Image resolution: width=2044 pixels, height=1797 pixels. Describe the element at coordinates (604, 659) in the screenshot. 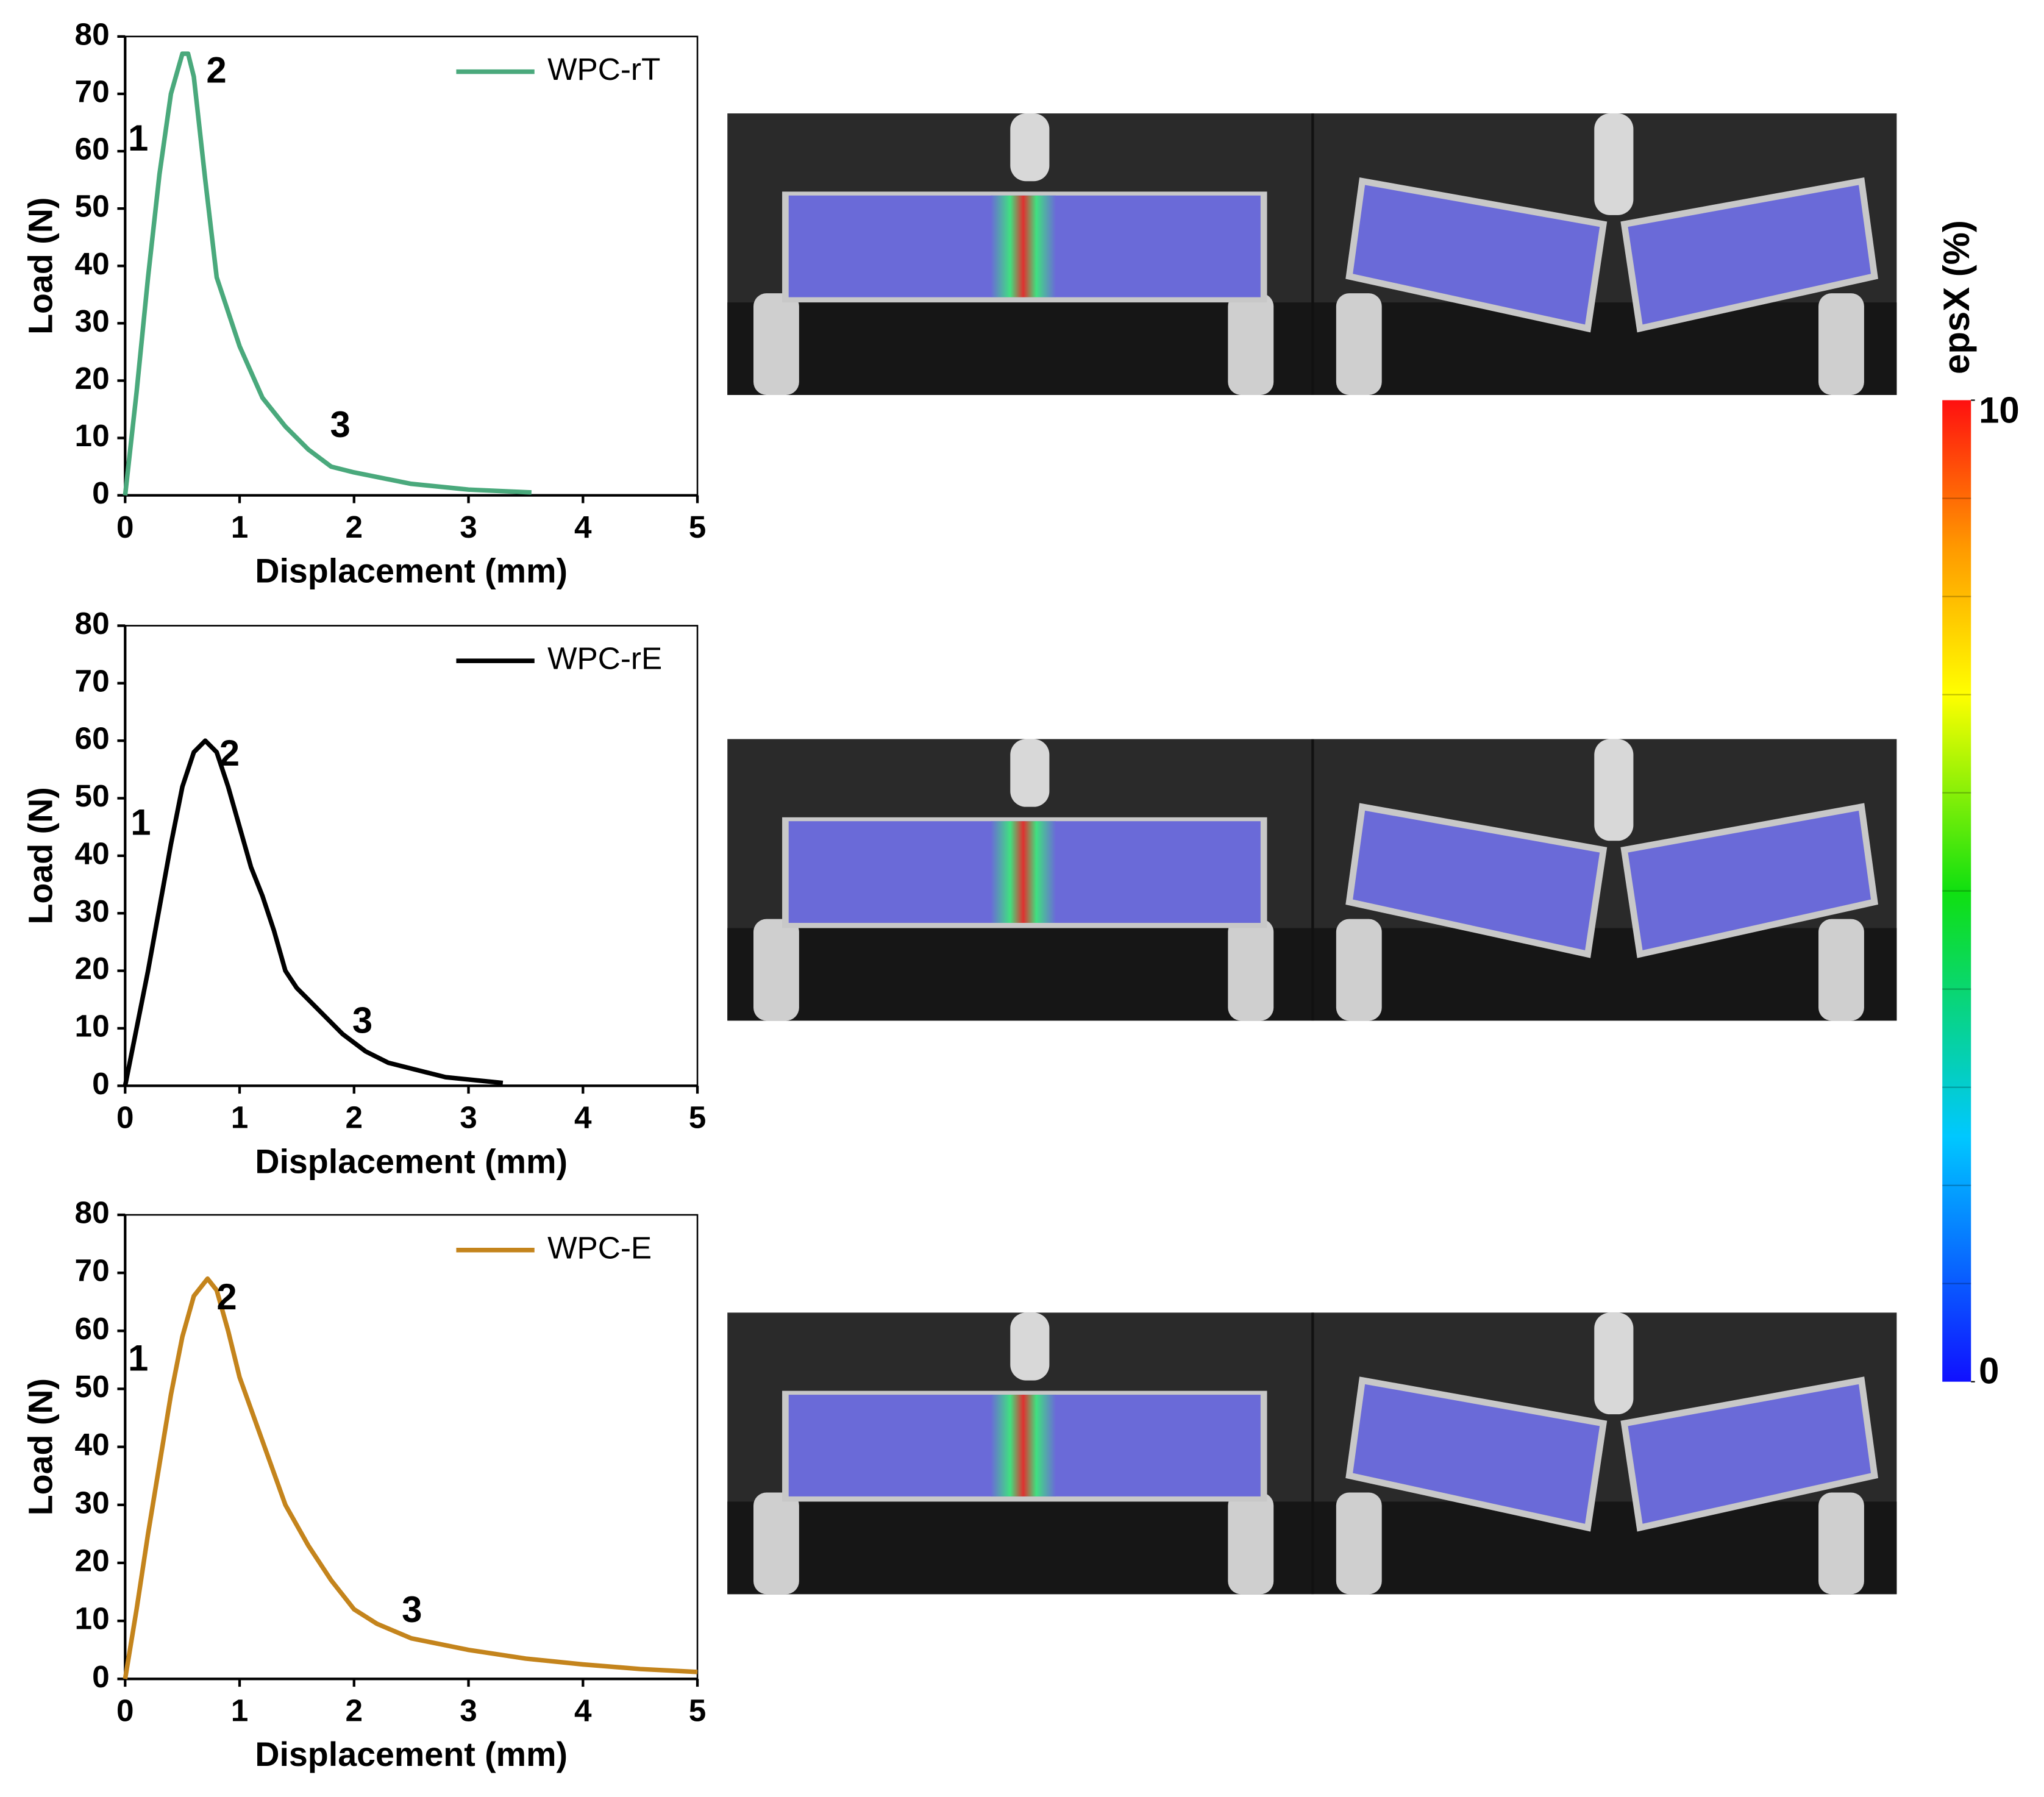

I see `legend-label: WPC-rE` at that location.